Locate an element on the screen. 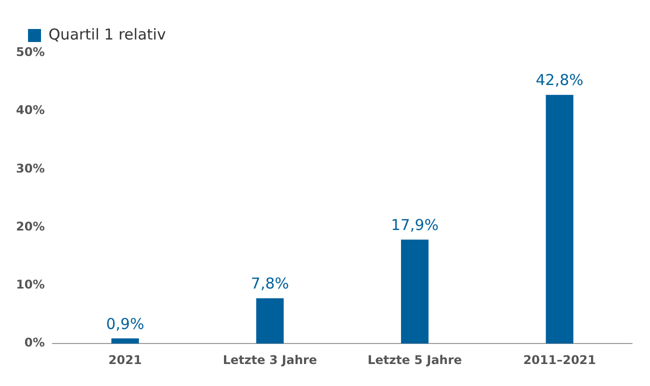  x-tick-label: Letzte 5 Jahre is located at coordinates (415, 359).